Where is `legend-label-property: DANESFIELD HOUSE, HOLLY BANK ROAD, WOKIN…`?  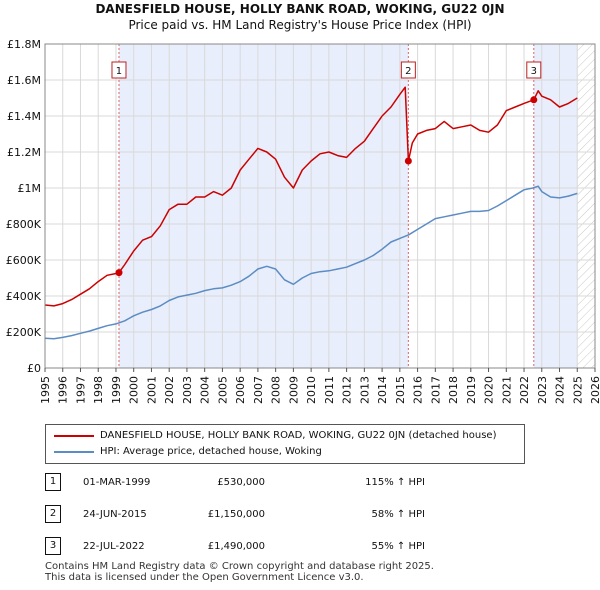
legend-label-property: DANESFIELD HOUSE, HOLLY BANK ROAD, WOKIN… is located at coordinates (298, 435).